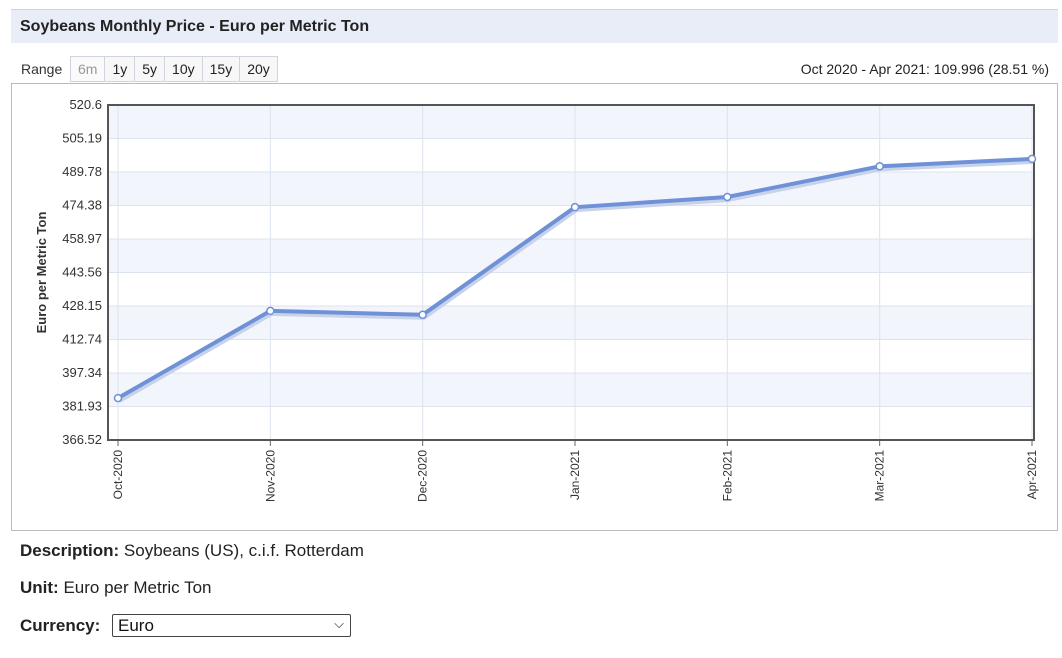 Image resolution: width=1062 pixels, height=658 pixels. I want to click on range-button-5y: 5y, so click(150, 69).